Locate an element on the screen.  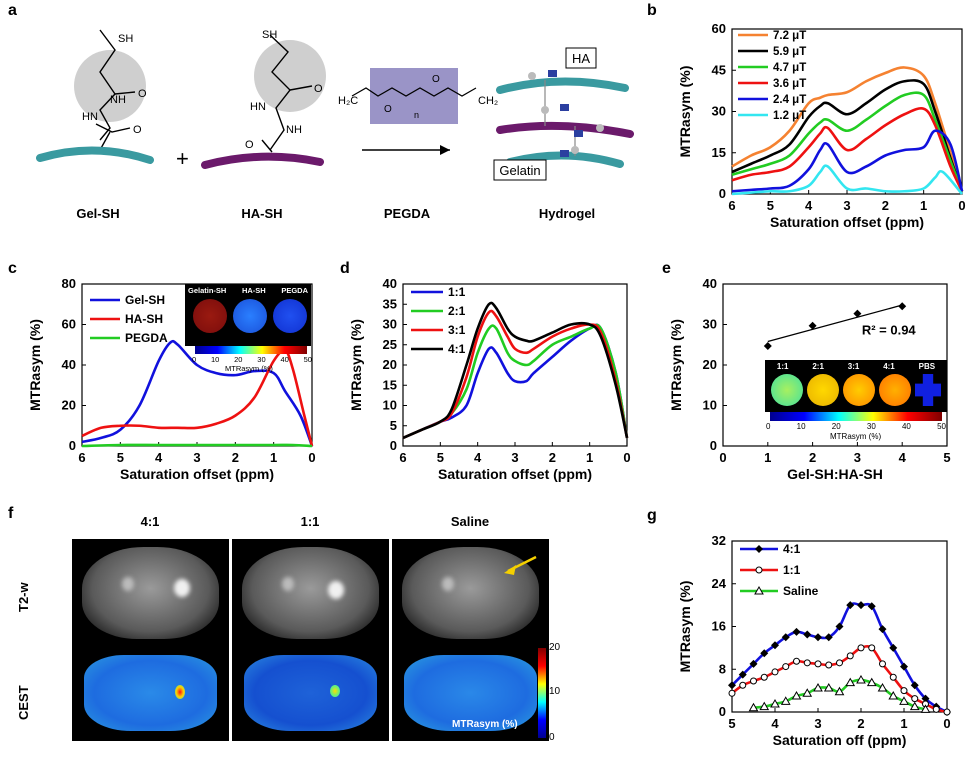
series-line-5-9-T is located at coordinates (847, 135).